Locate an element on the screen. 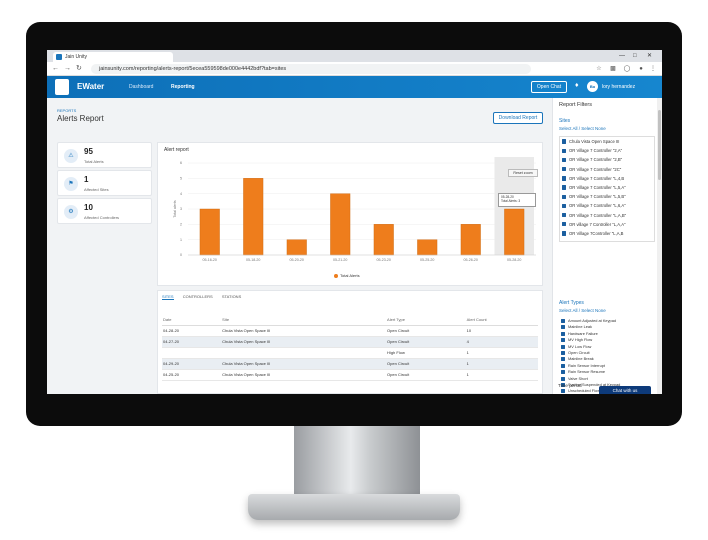 The image size is (708, 540). tab-sites: SITES is located at coordinates (168, 297).